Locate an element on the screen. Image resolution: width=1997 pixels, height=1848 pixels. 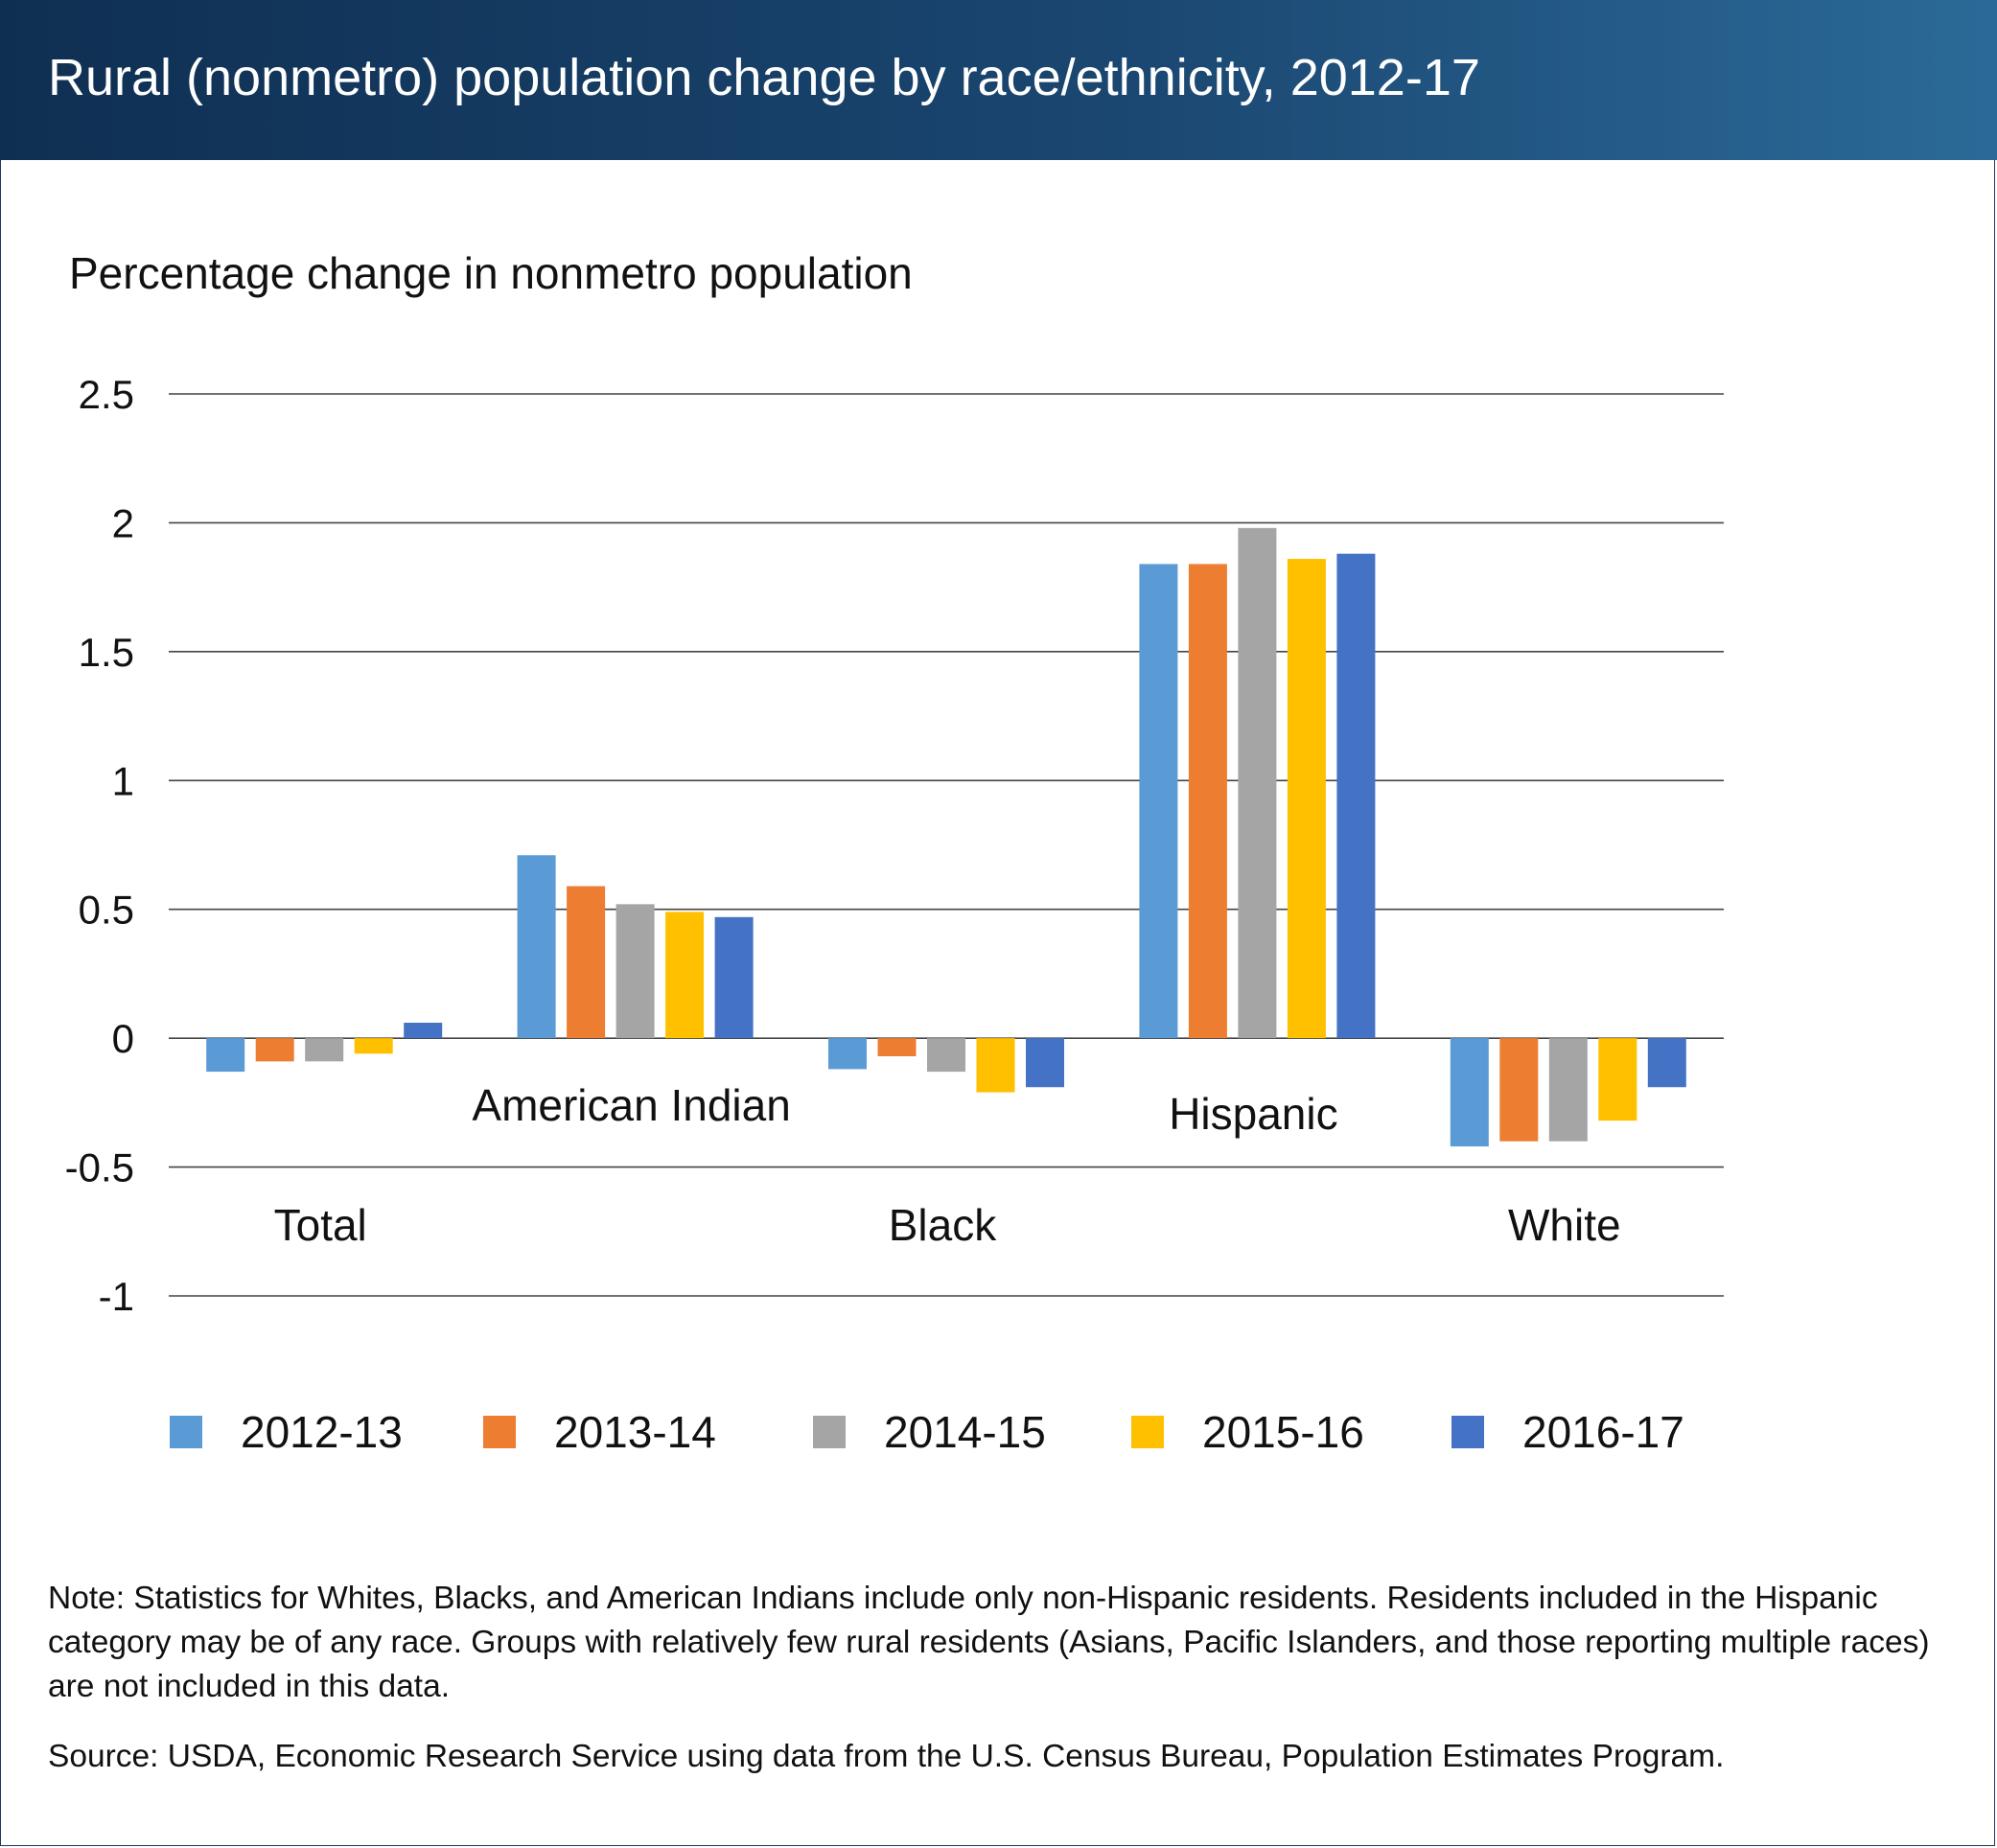
legend: 2012-13 2013-14 2014-15 2015-16 2016-17 is located at coordinates (927, 1432).